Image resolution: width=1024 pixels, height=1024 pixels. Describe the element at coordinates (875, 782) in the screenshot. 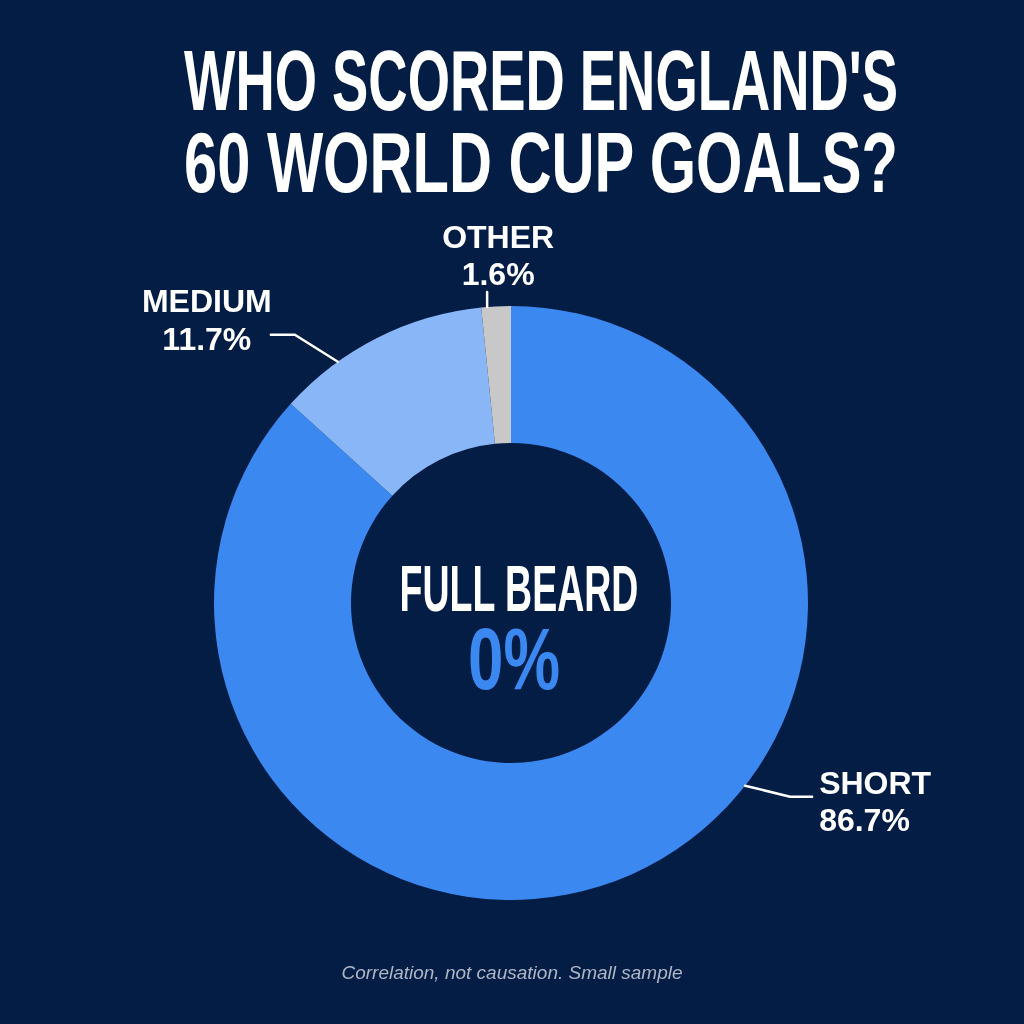

I see `slice-label: SHORT` at that location.